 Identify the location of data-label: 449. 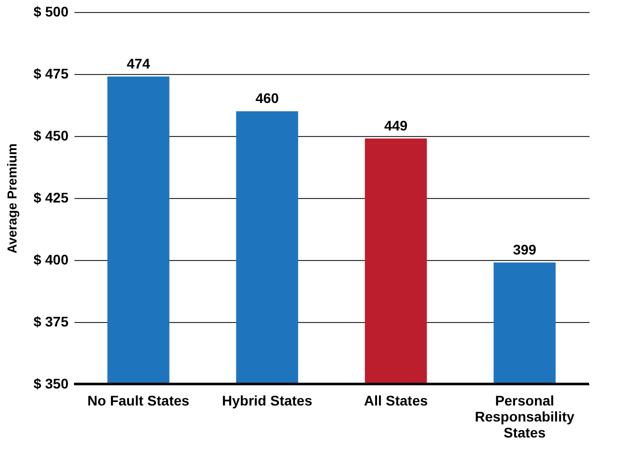
(396, 125).